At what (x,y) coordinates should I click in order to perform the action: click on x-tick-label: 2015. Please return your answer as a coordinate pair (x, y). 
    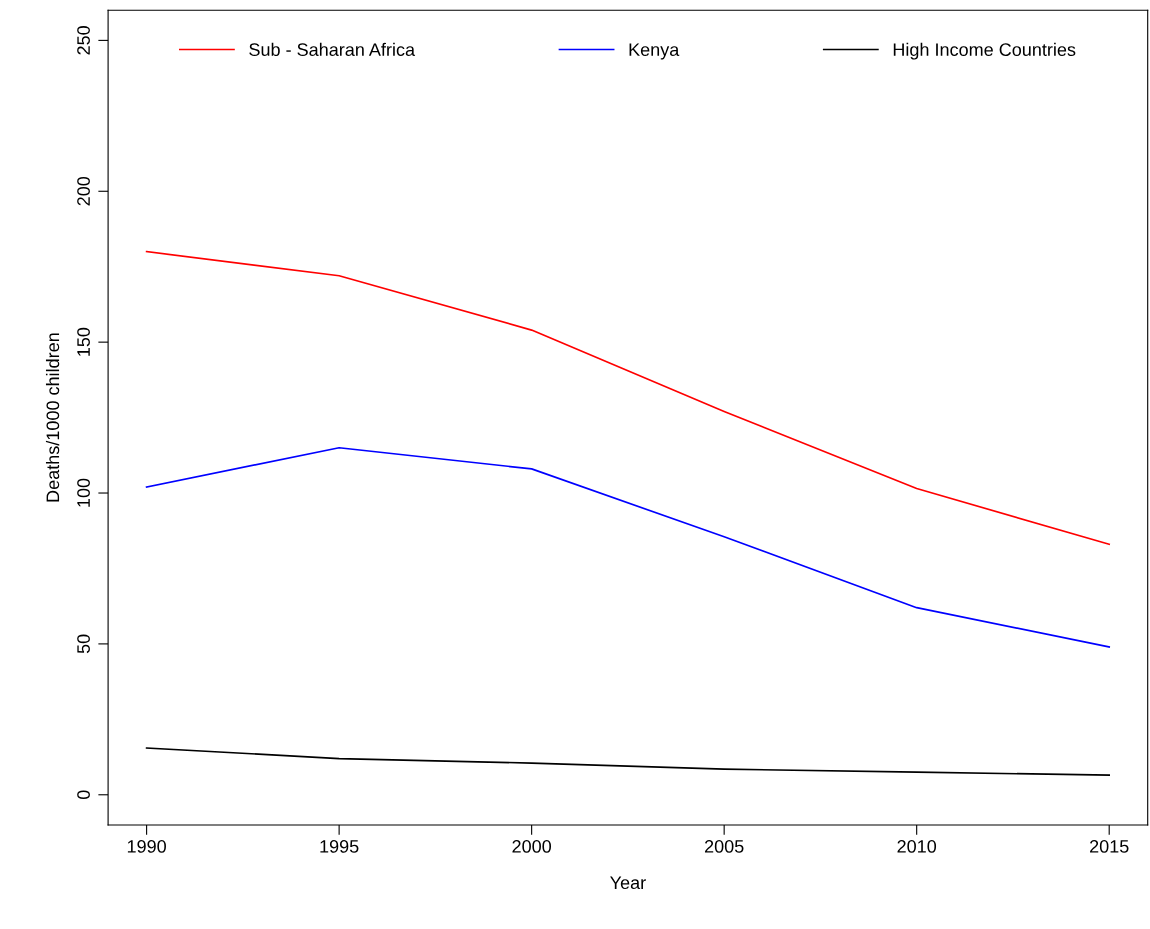
    Looking at the image, I should click on (1109, 846).